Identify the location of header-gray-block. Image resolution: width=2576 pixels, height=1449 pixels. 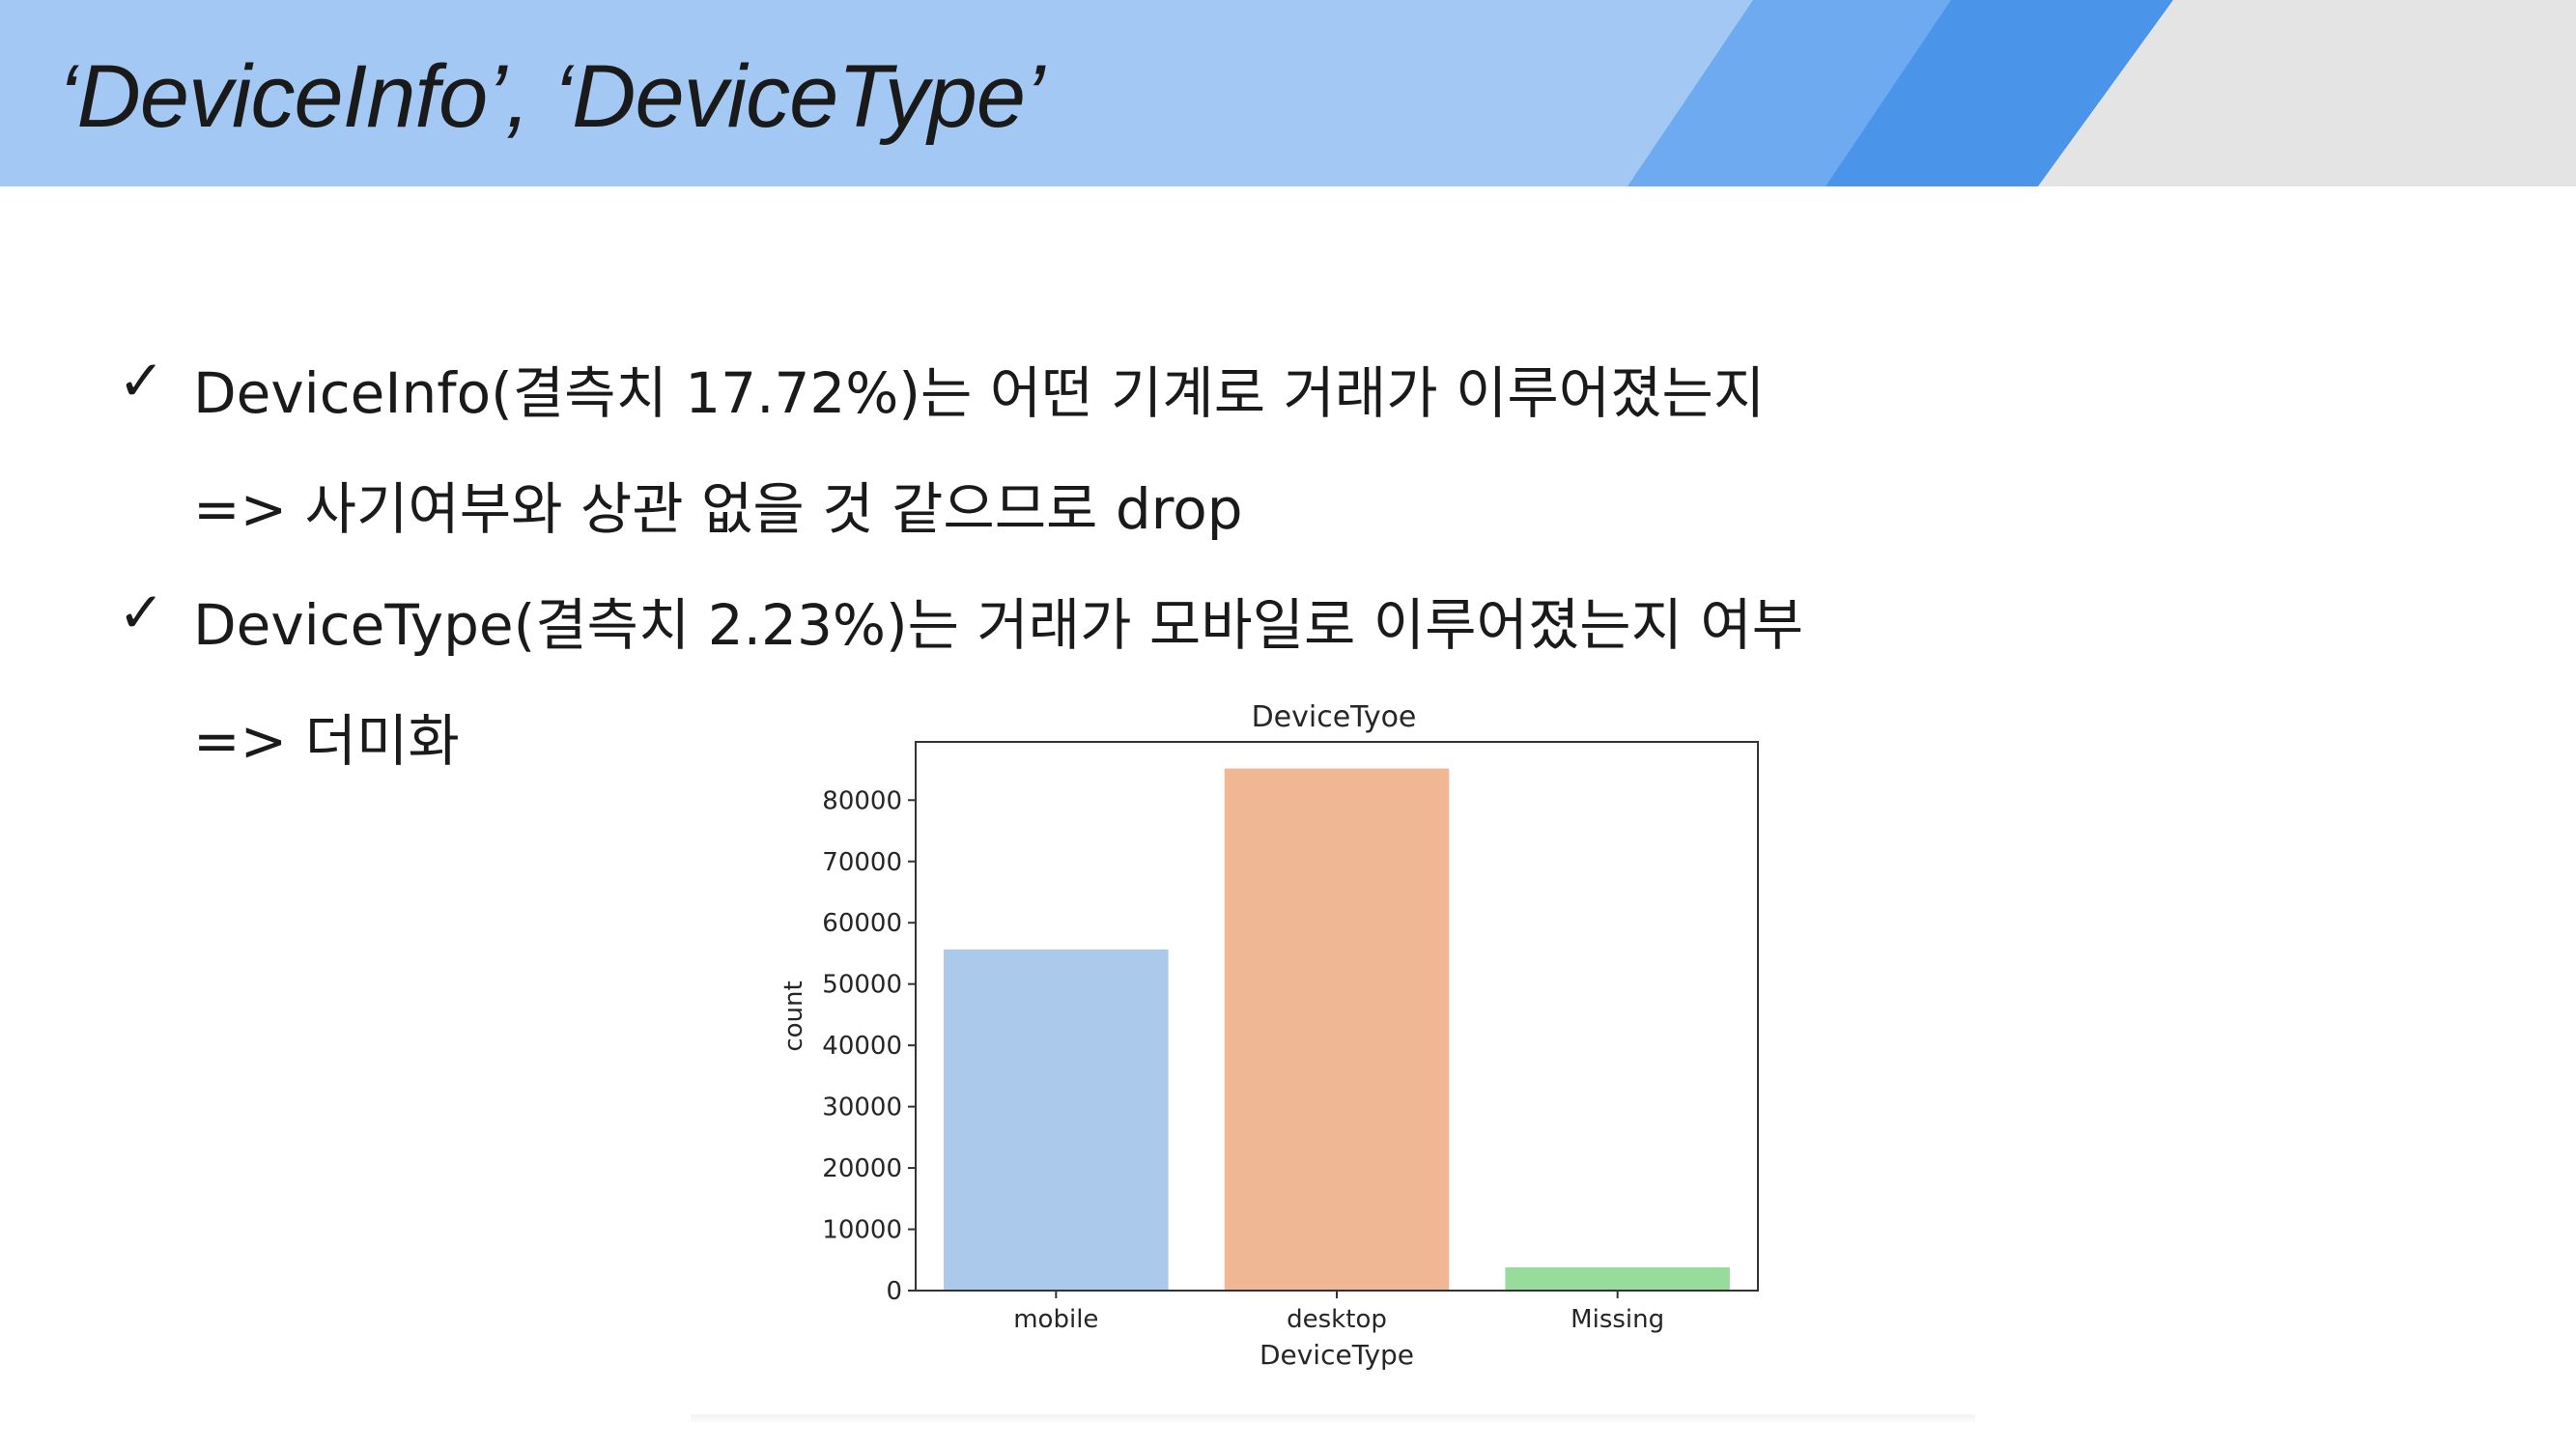
(2307, 93).